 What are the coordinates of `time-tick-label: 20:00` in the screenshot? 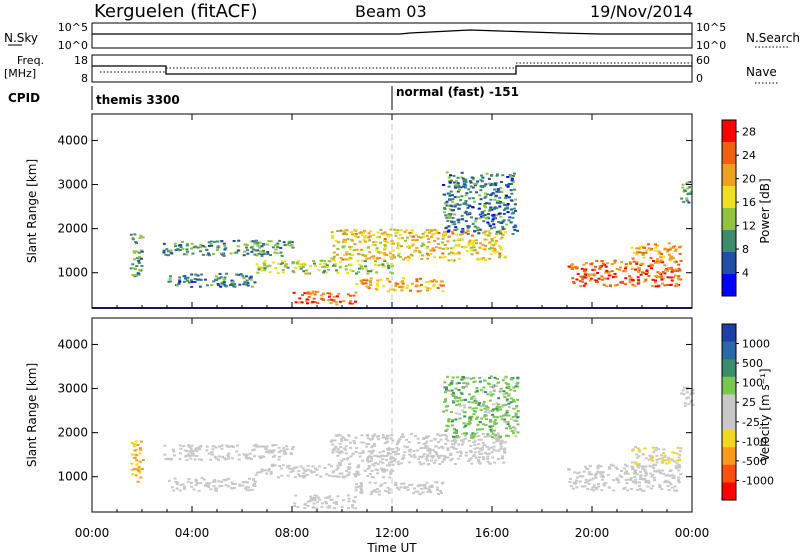 It's located at (592, 533).